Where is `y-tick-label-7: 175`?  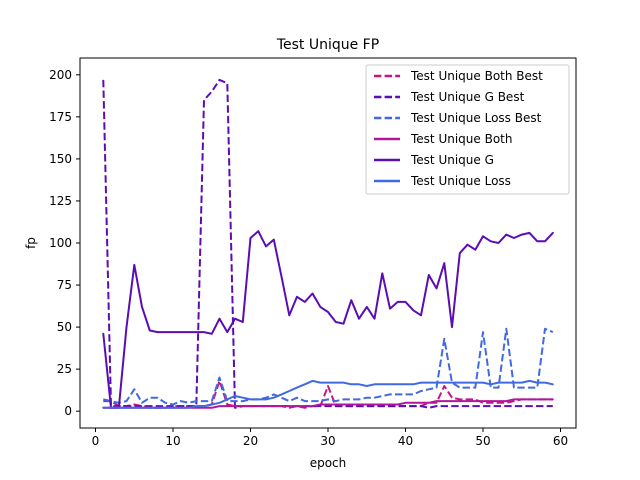
y-tick-label-7: 175 is located at coordinates (60, 117).